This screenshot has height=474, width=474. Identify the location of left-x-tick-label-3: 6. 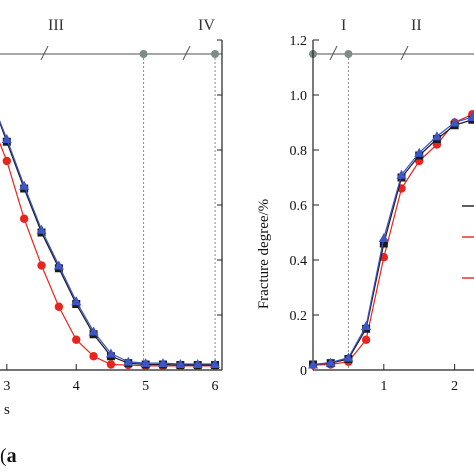
(215, 386).